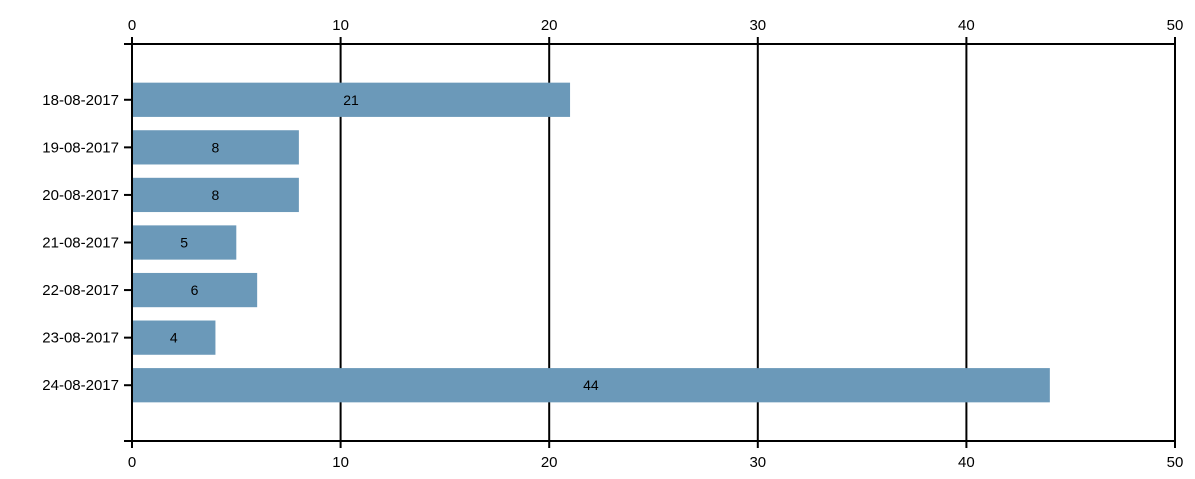 The height and width of the screenshot is (479, 1195). I want to click on bottom-tick-label: 10, so click(340, 462).